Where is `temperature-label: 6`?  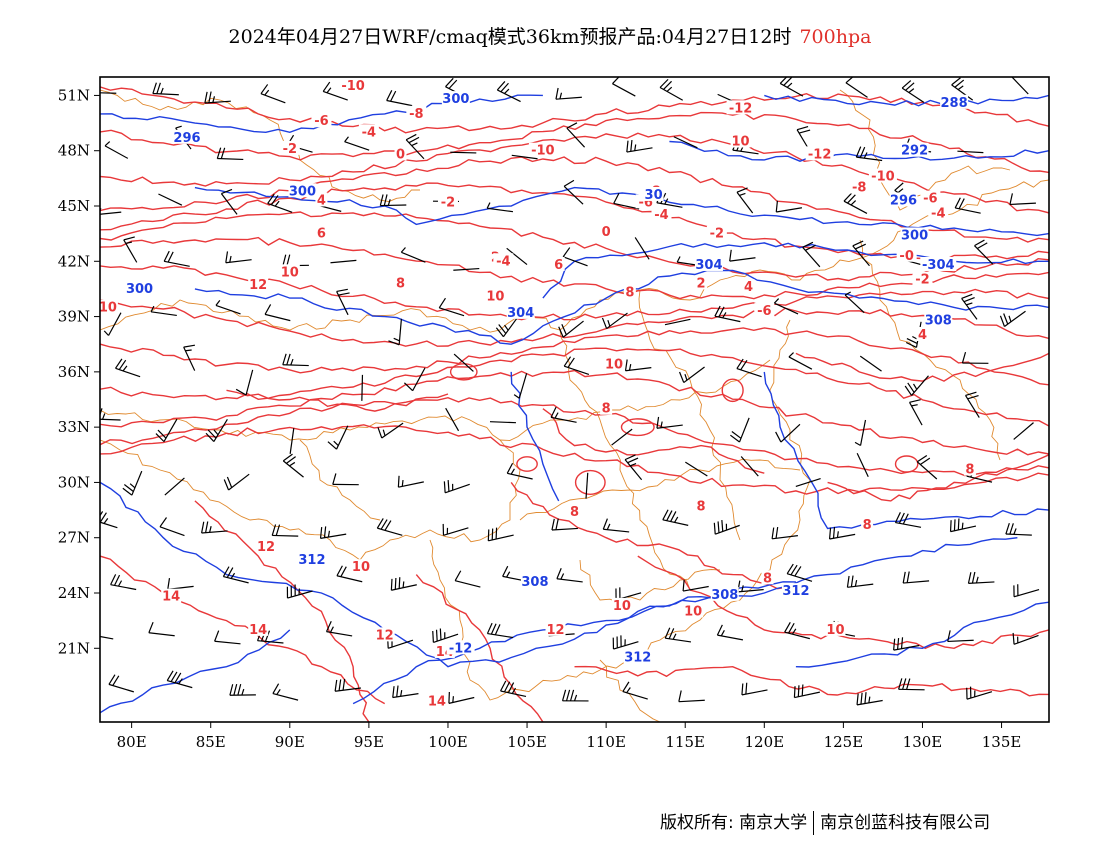
temperature-label: 6 is located at coordinates (321, 234).